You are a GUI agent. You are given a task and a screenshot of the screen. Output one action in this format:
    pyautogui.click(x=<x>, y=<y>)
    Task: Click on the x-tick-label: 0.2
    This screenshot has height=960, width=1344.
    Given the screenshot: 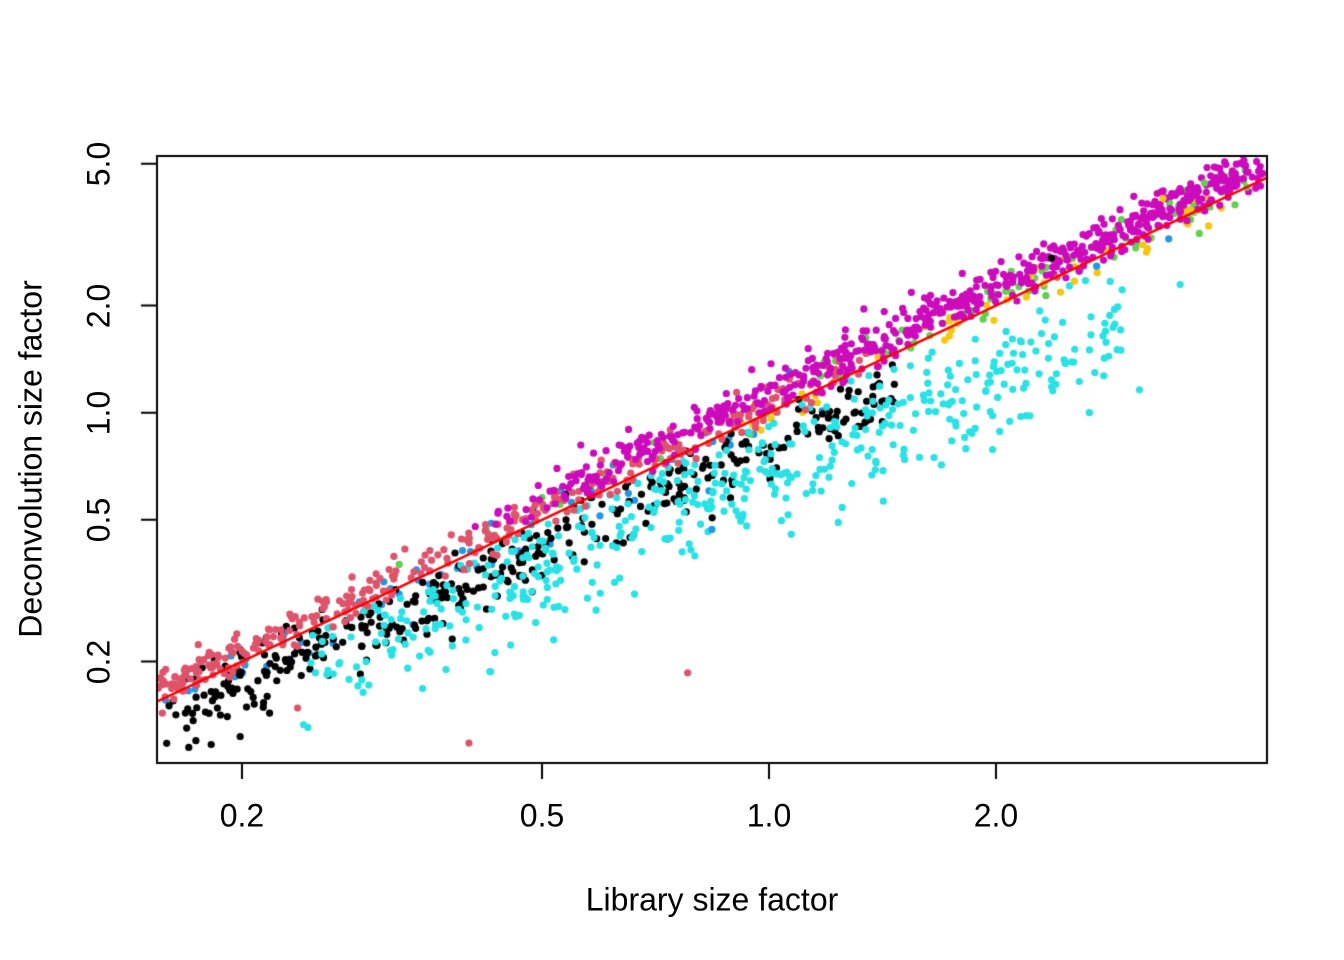 What is the action you would take?
    pyautogui.click(x=242, y=815)
    